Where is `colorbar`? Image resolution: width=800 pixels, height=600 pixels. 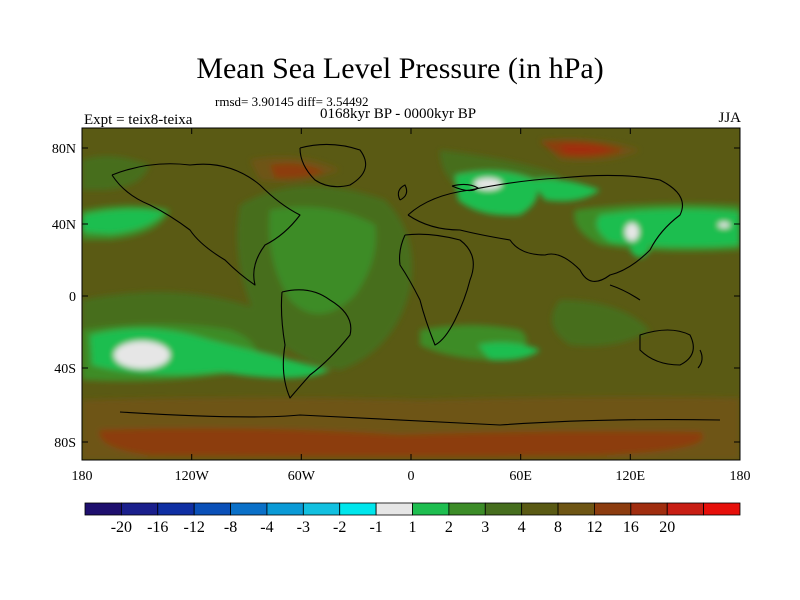
colorbar is located at coordinates (412, 509).